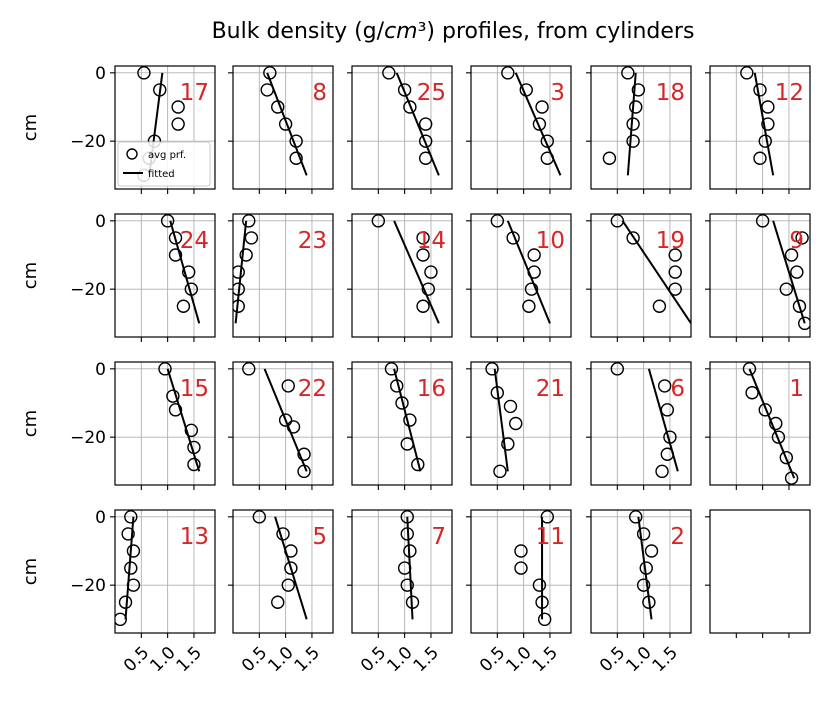  I want to click on panel-number: 3, so click(557, 93).